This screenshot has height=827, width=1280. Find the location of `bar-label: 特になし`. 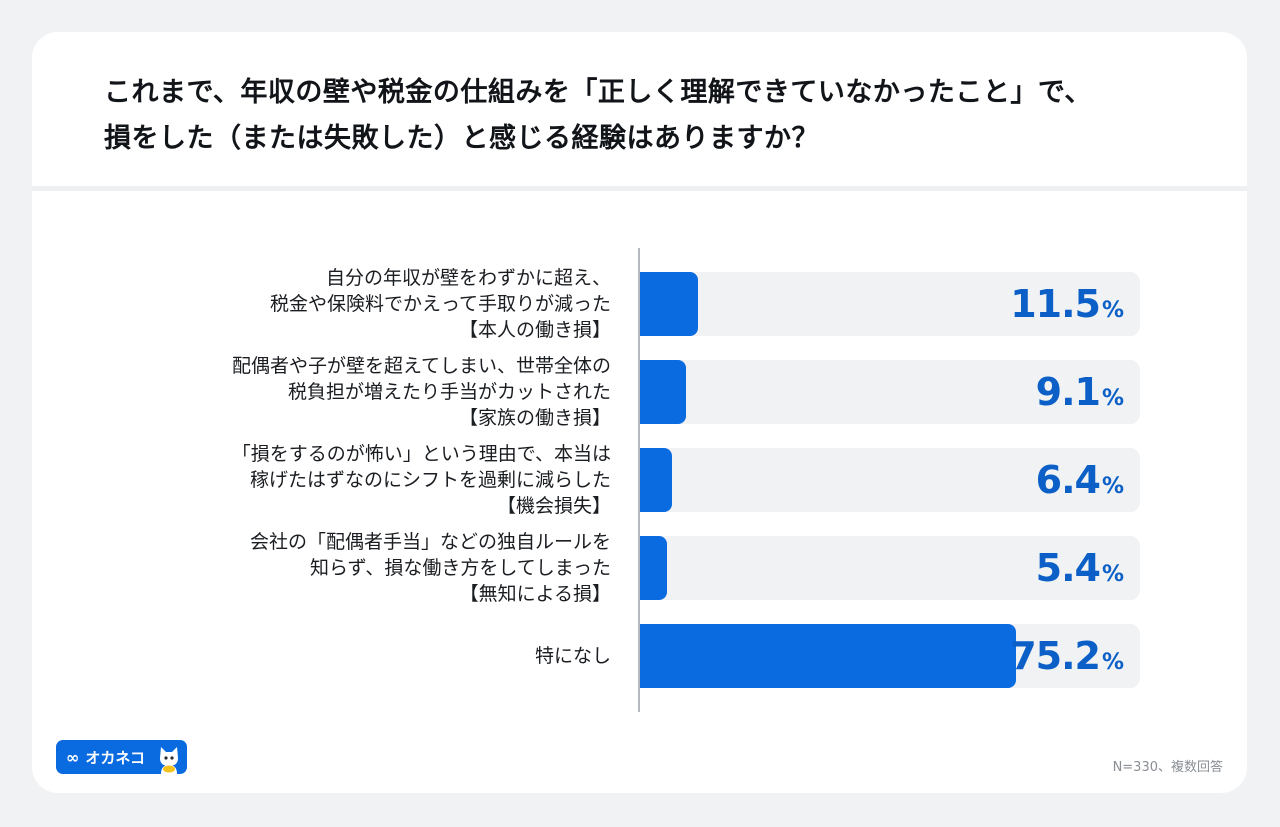

bar-label: 特になし is located at coordinates (572, 656).